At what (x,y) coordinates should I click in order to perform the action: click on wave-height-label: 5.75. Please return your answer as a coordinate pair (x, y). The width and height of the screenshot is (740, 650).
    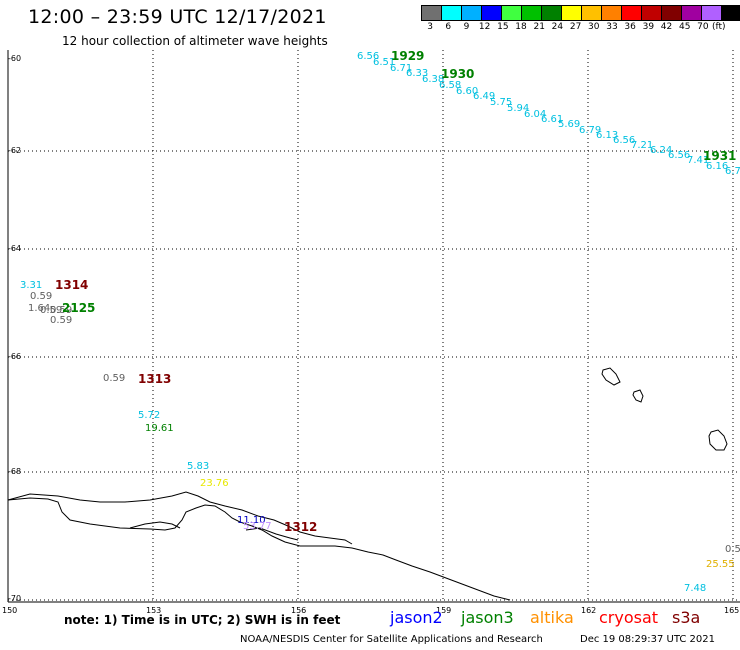
    Looking at the image, I should click on (501, 102).